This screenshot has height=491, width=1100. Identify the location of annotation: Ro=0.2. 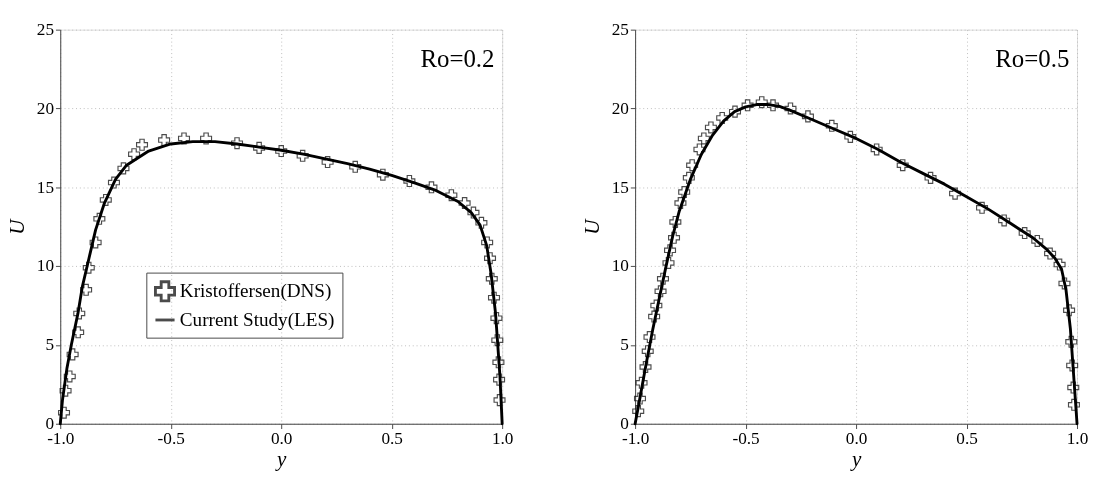
(457, 58).